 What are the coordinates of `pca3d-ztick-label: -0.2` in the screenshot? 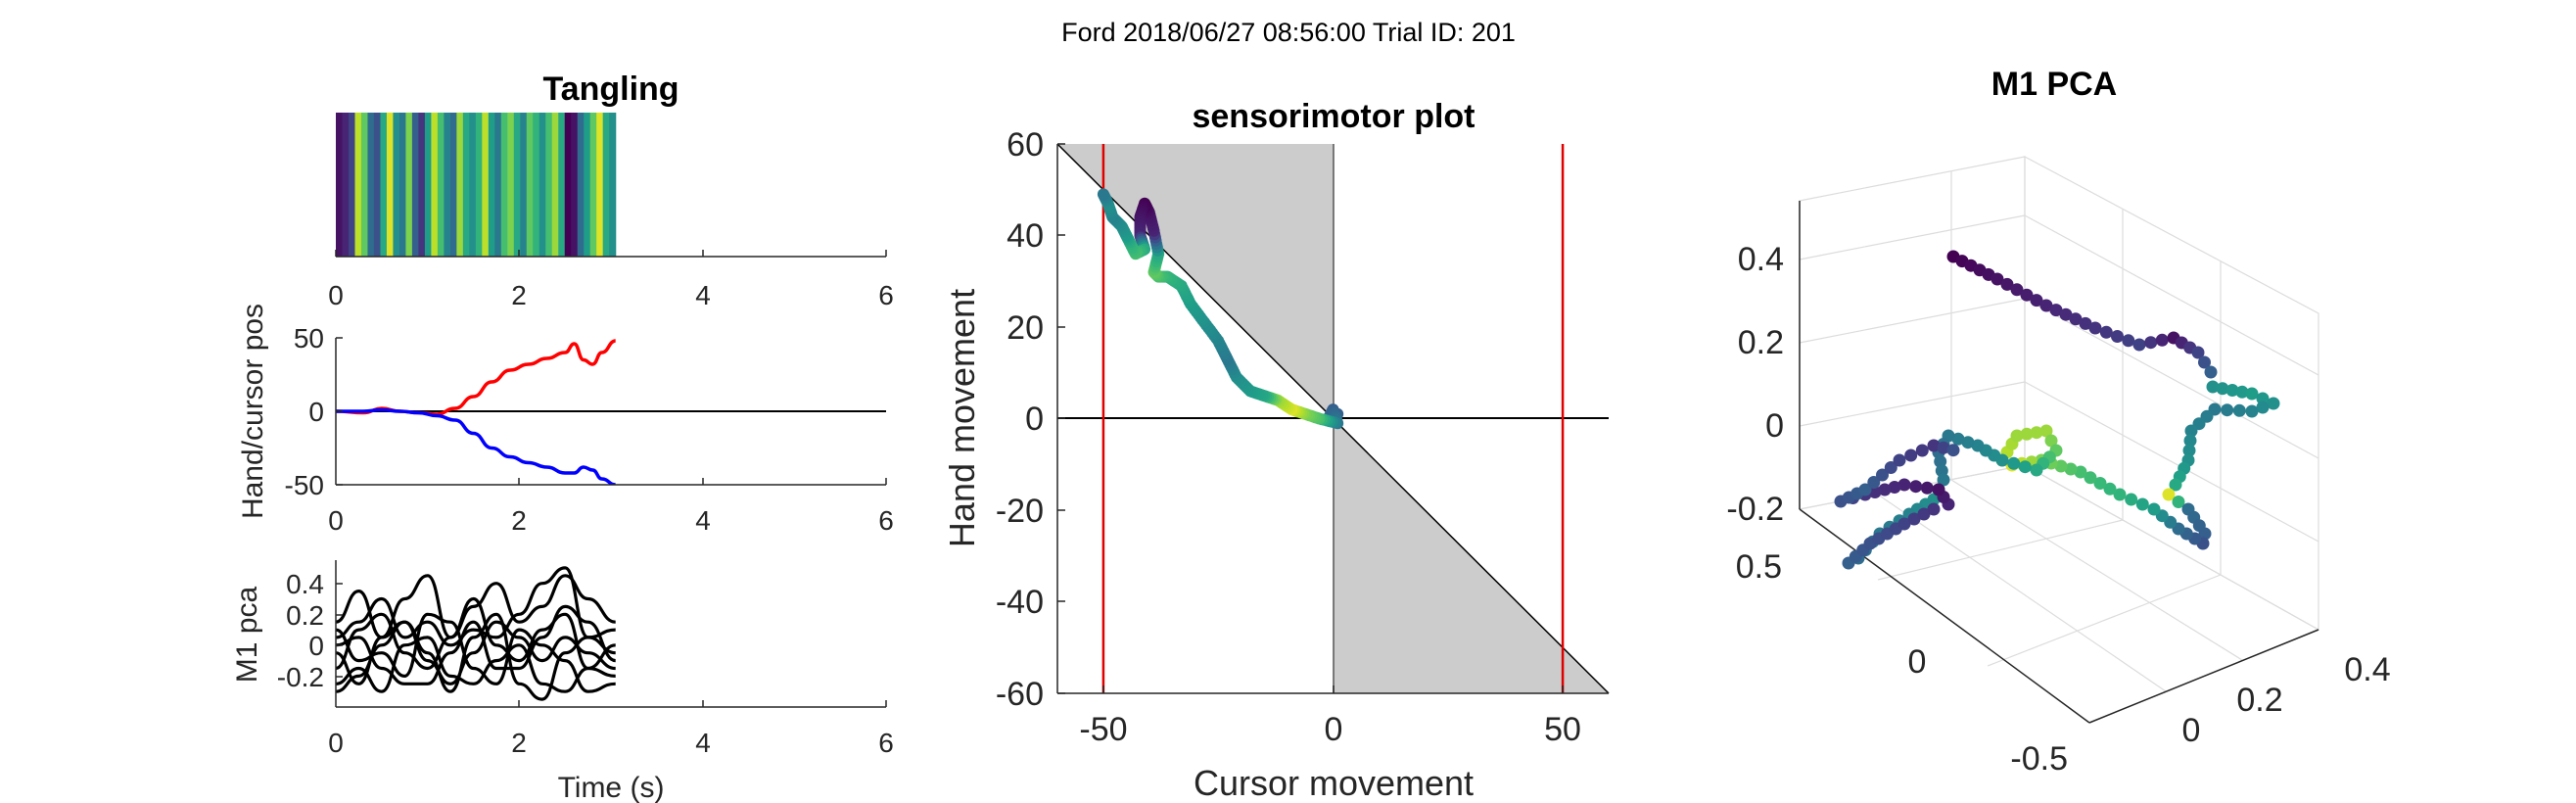 It's located at (1755, 509).